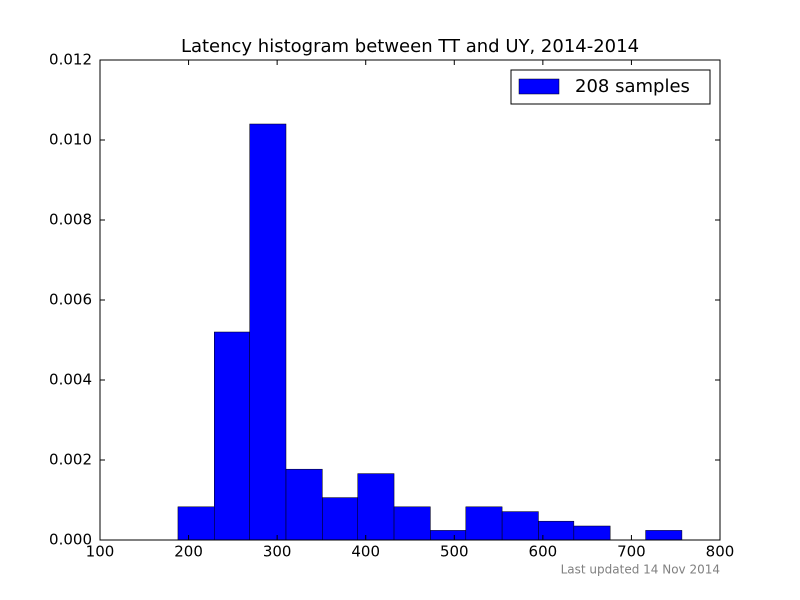 The image size is (800, 600). What do you see at coordinates (70, 140) in the screenshot?
I see `y-tick-label: 0.010` at bounding box center [70, 140].